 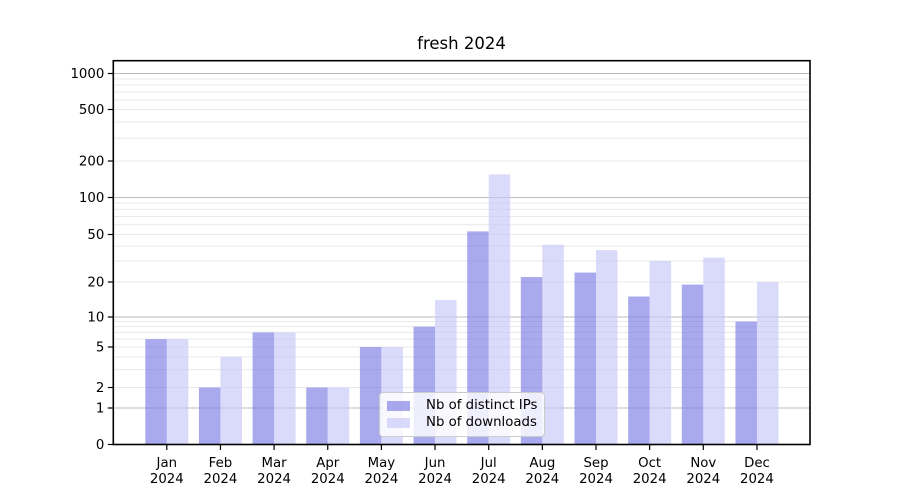 I want to click on y-tick-label: 20, so click(x=95, y=283).